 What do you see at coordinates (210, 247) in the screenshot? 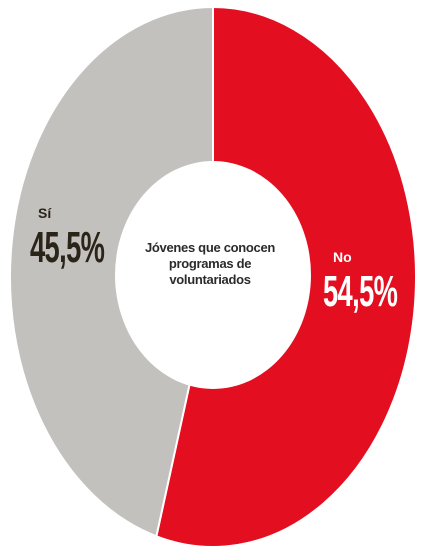
I see `center-label-line-1: Jóvenes que conocen` at bounding box center [210, 247].